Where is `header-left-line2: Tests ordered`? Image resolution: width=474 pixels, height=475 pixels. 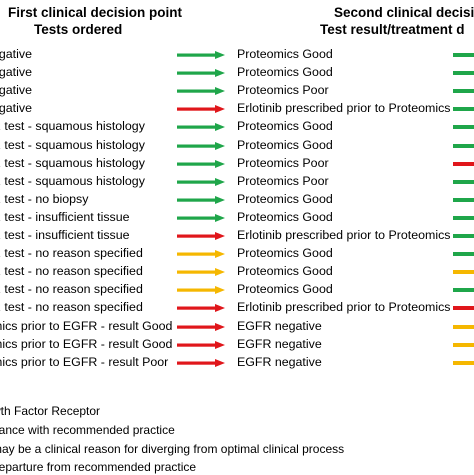
header-left-line2: Tests ordered is located at coordinates (78, 29).